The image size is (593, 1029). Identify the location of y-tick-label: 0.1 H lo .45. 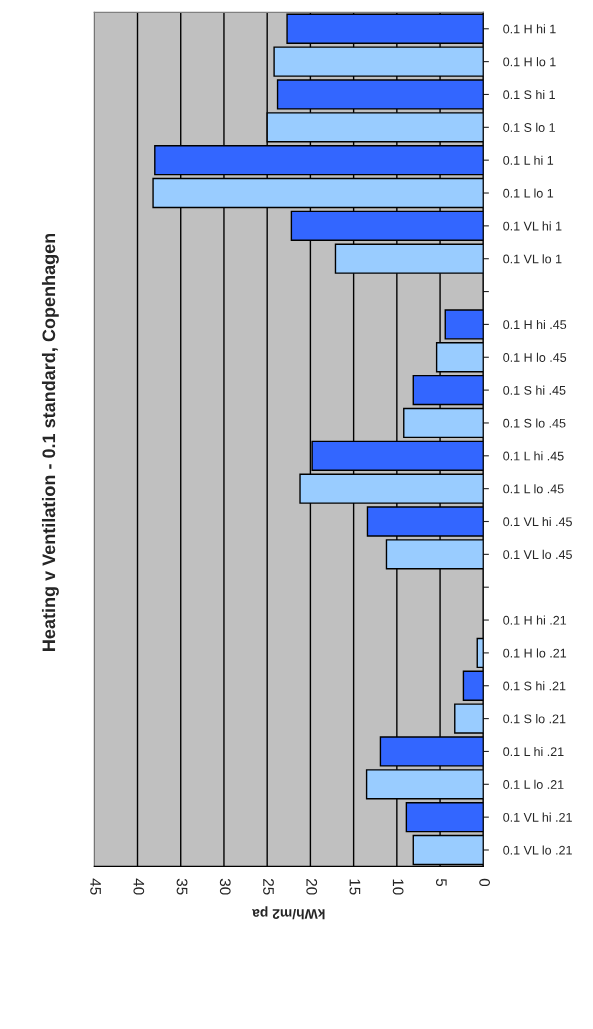
(535, 357).